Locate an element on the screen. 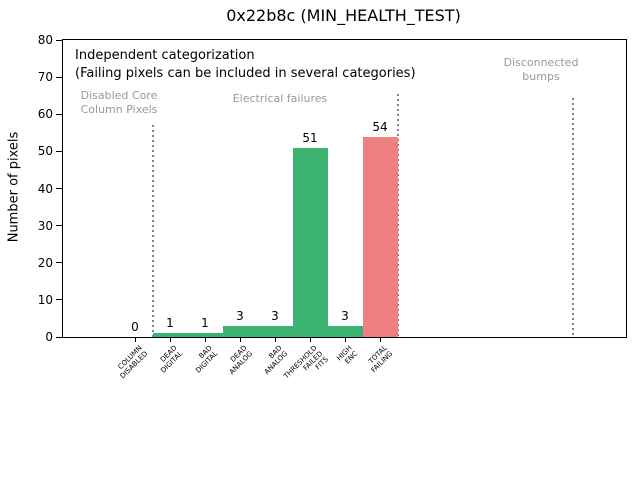 This screenshot has height=480, width=640. x-tick-label-text: HIGH ENC is located at coordinates (347, 355).